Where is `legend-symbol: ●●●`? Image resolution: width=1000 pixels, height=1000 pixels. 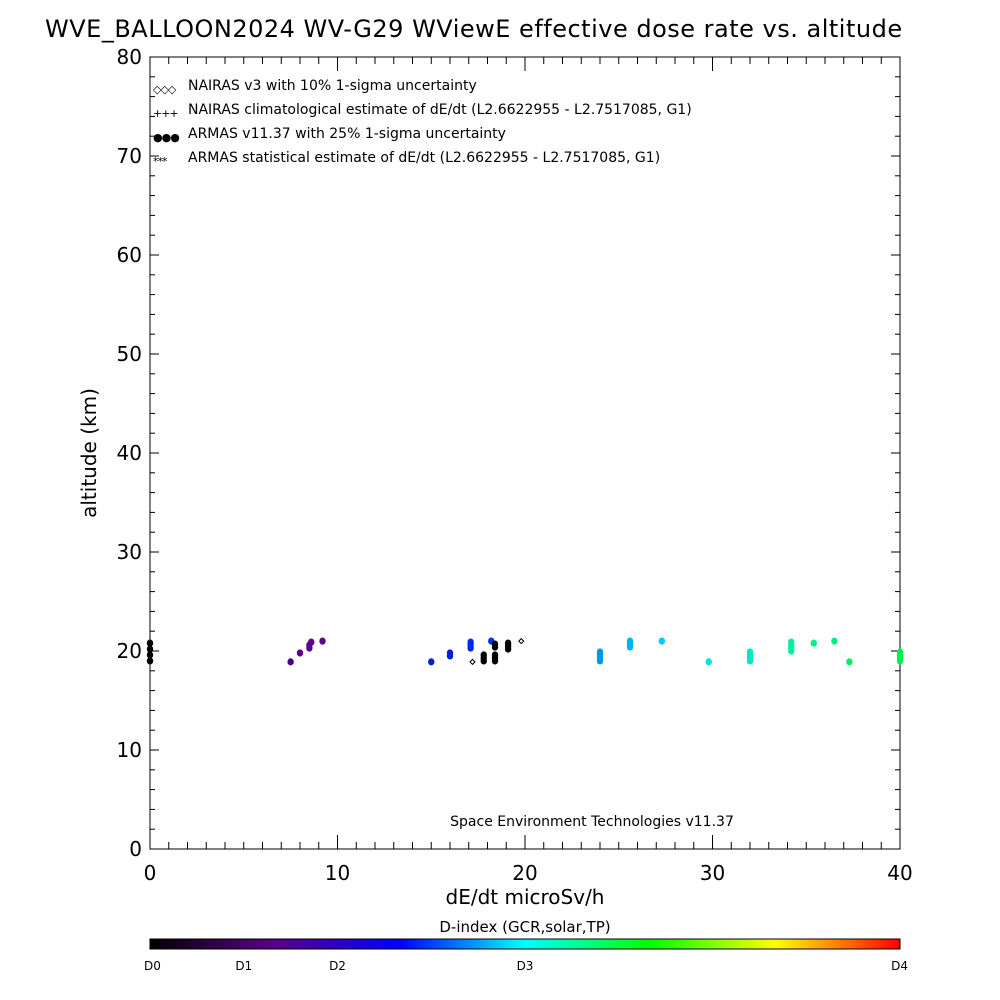
legend-symbol: ●●● is located at coordinates (166, 137).